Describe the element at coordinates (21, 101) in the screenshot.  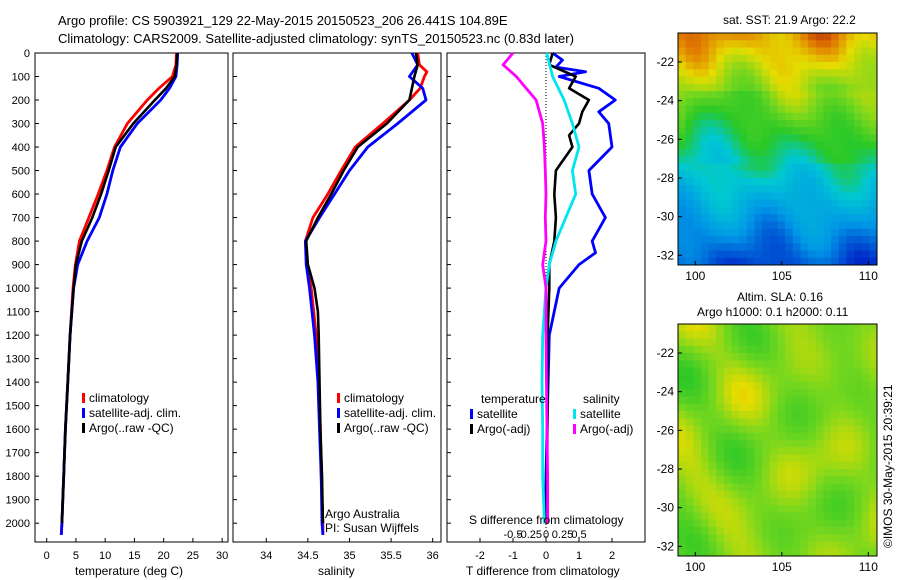
I see `temperature-ytick-label: 200` at that location.